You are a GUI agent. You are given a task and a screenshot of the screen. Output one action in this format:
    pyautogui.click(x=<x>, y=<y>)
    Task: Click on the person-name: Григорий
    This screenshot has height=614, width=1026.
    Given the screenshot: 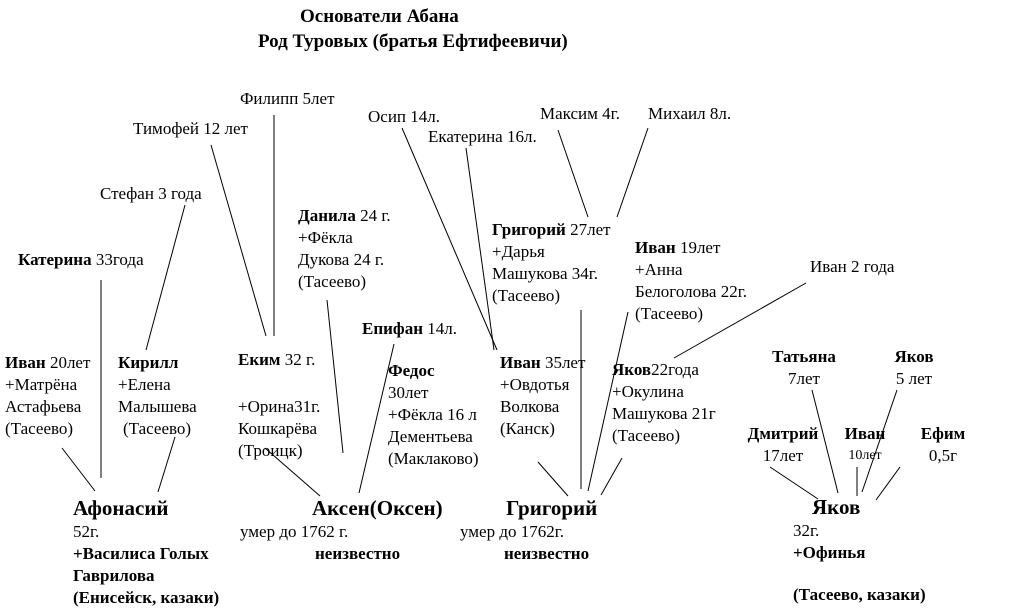 What is the action you would take?
    pyautogui.click(x=529, y=229)
    